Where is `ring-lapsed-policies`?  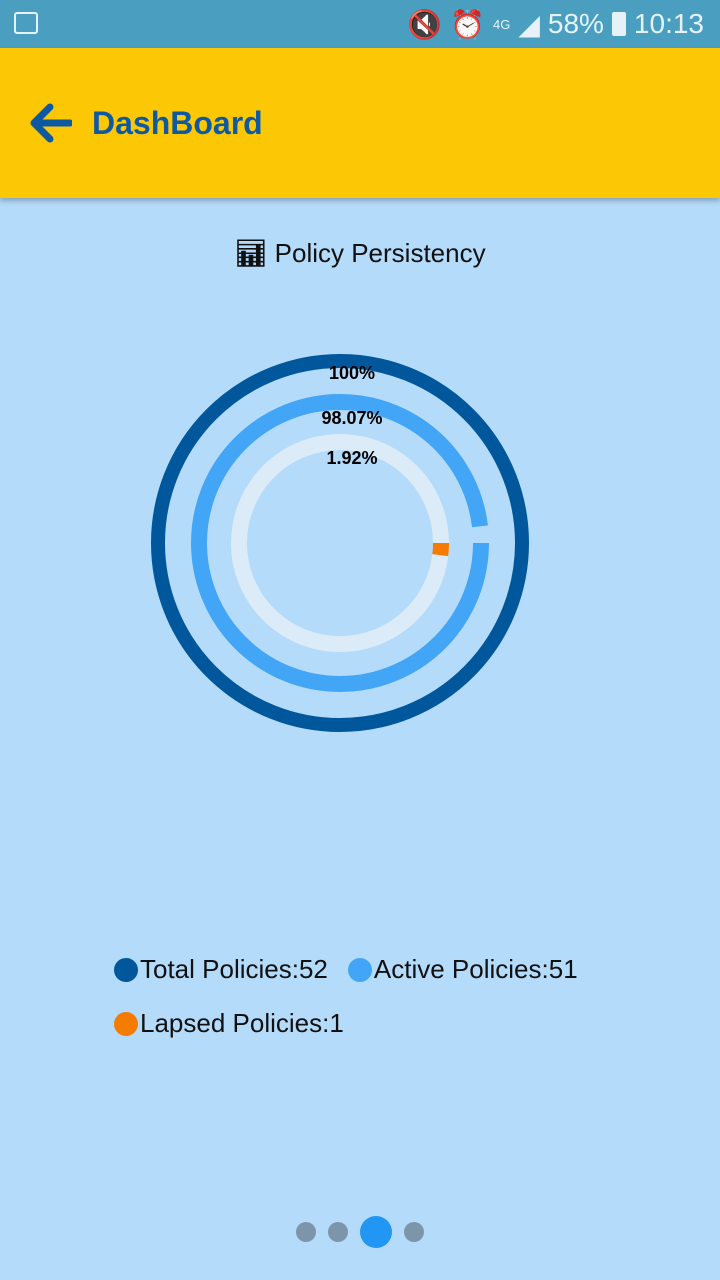
ring-lapsed-policies is located at coordinates (340, 543).